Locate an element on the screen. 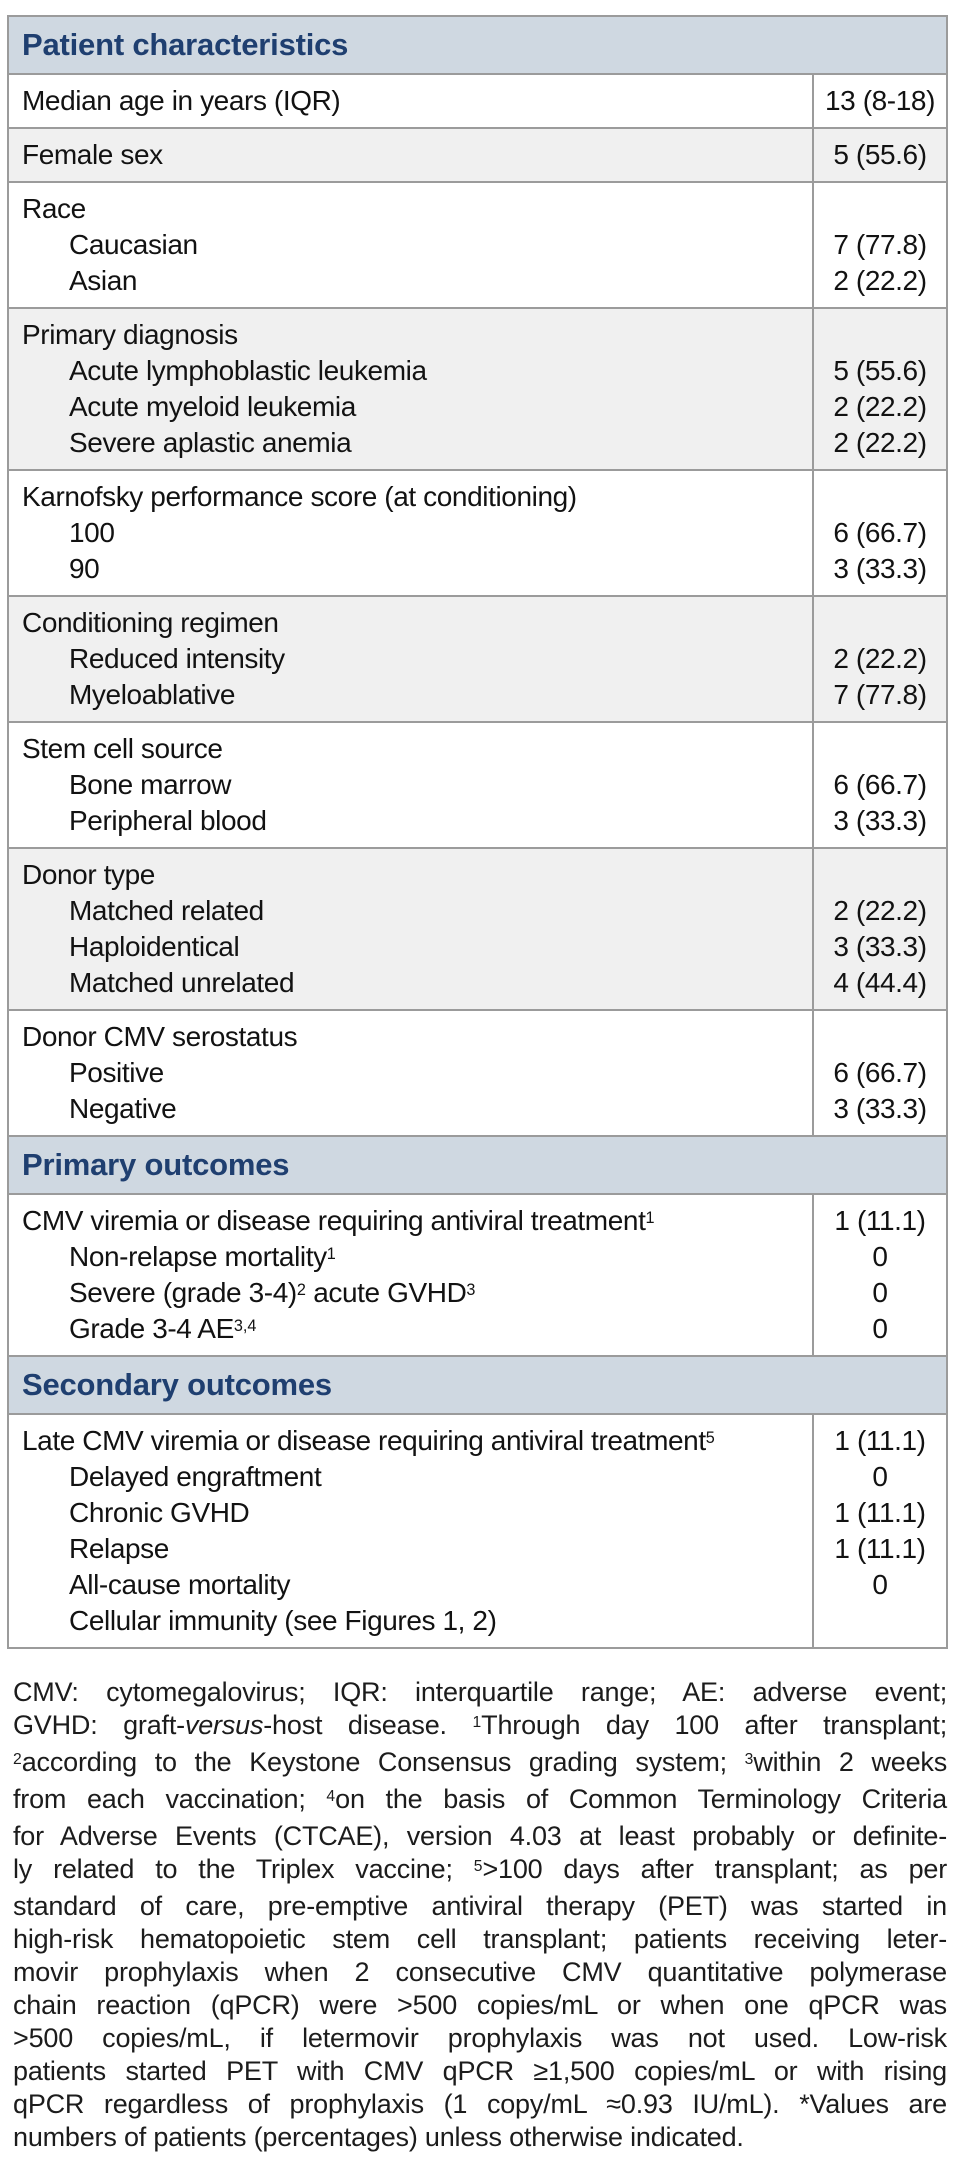 This screenshot has height=2167, width=959. value-column: 2 (22.2) 7 (77.8) is located at coordinates (879, 659).